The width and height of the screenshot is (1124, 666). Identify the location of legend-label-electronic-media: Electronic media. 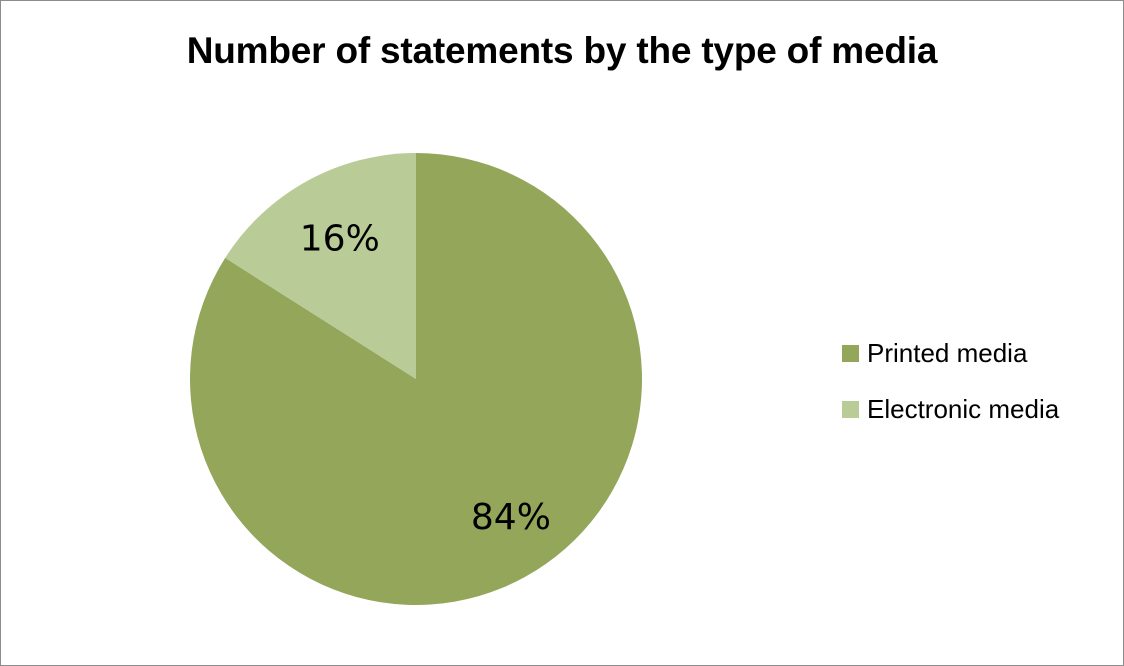
(963, 408).